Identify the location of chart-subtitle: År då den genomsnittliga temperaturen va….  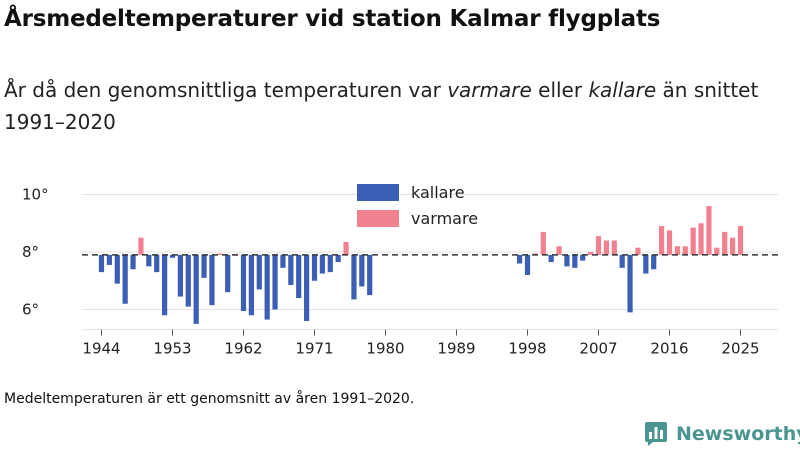
(399, 106).